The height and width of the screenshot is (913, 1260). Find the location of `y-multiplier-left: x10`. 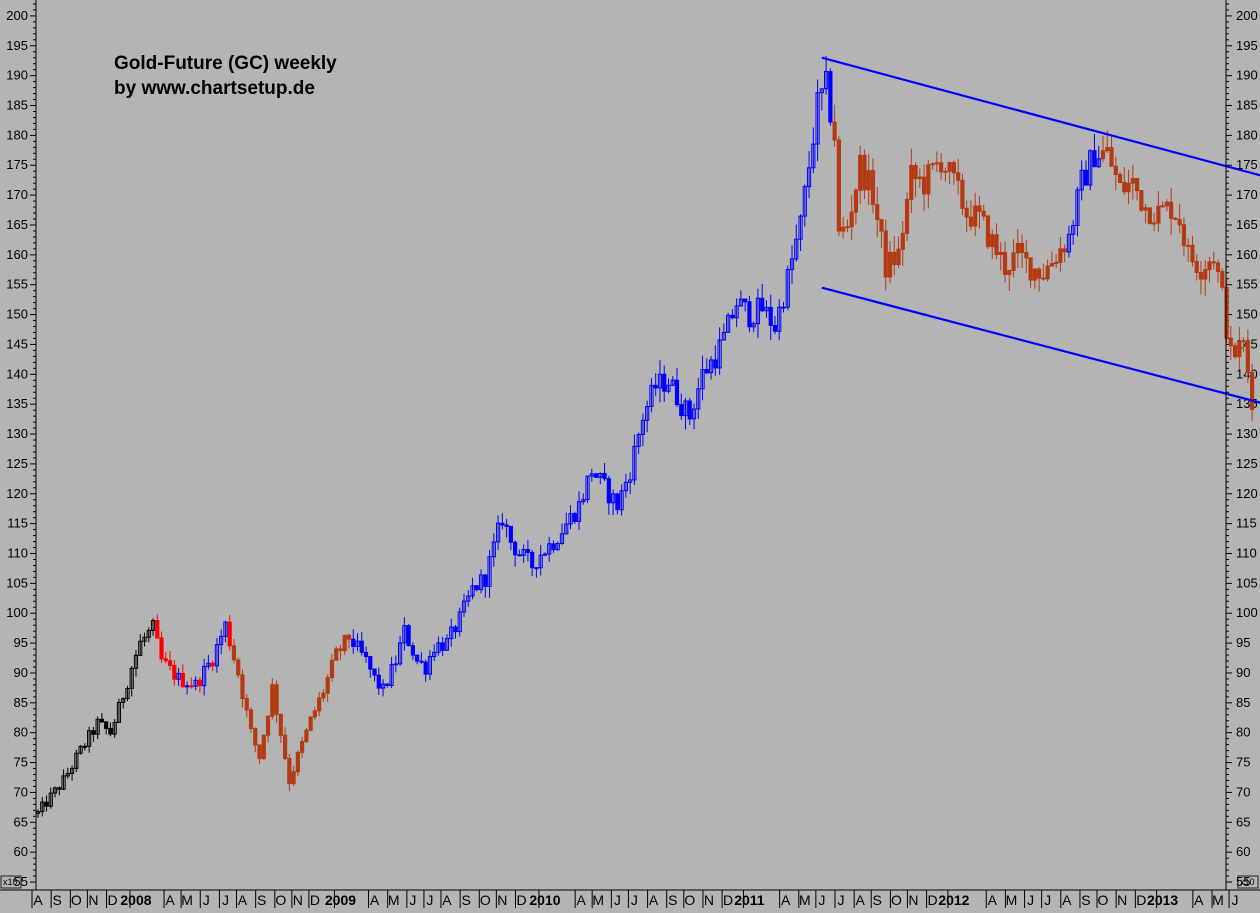

y-multiplier-left: x10 is located at coordinates (10, 882).